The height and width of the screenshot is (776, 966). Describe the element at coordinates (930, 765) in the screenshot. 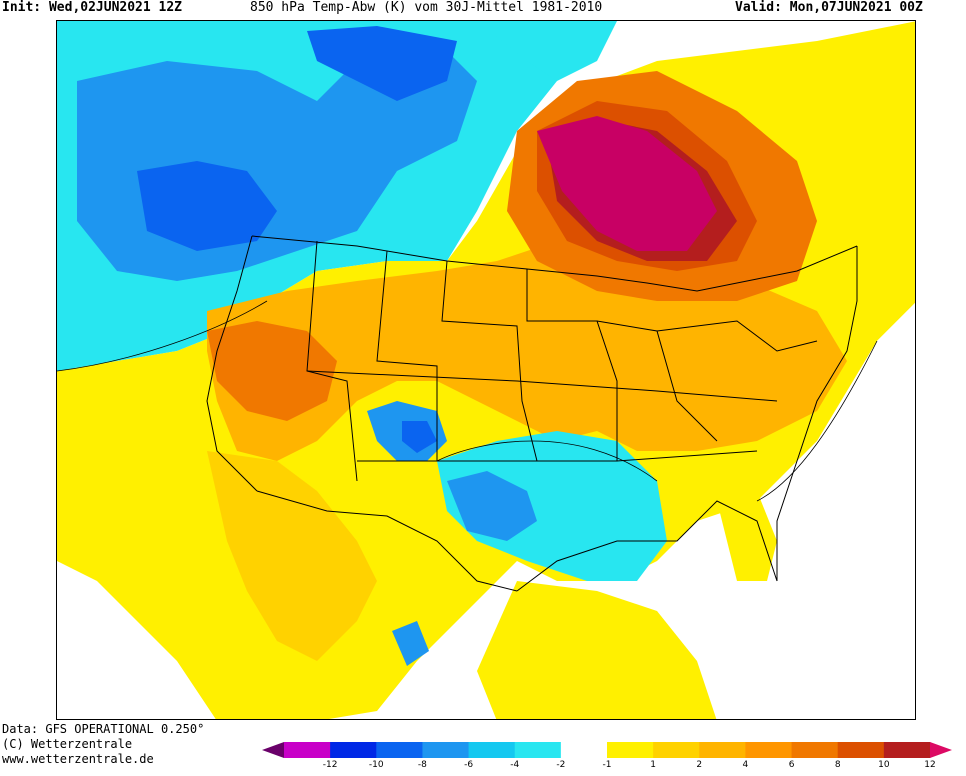

I see `colorbar-tick-label: 12` at that location.